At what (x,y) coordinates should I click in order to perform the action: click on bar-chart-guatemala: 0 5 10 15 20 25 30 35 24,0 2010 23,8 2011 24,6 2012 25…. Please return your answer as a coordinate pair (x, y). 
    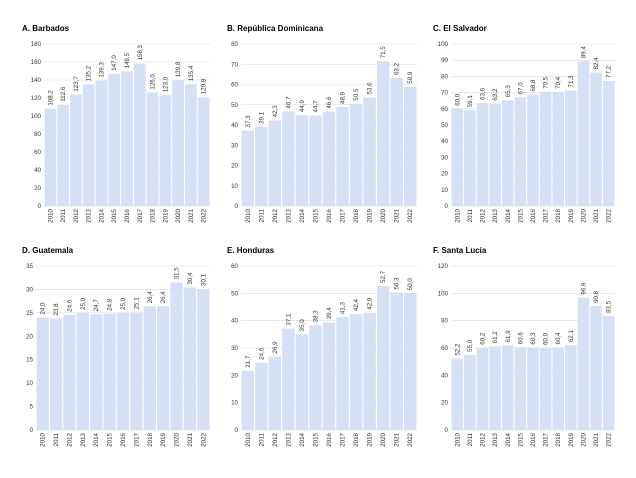
    Looking at the image, I should click on (118, 355).